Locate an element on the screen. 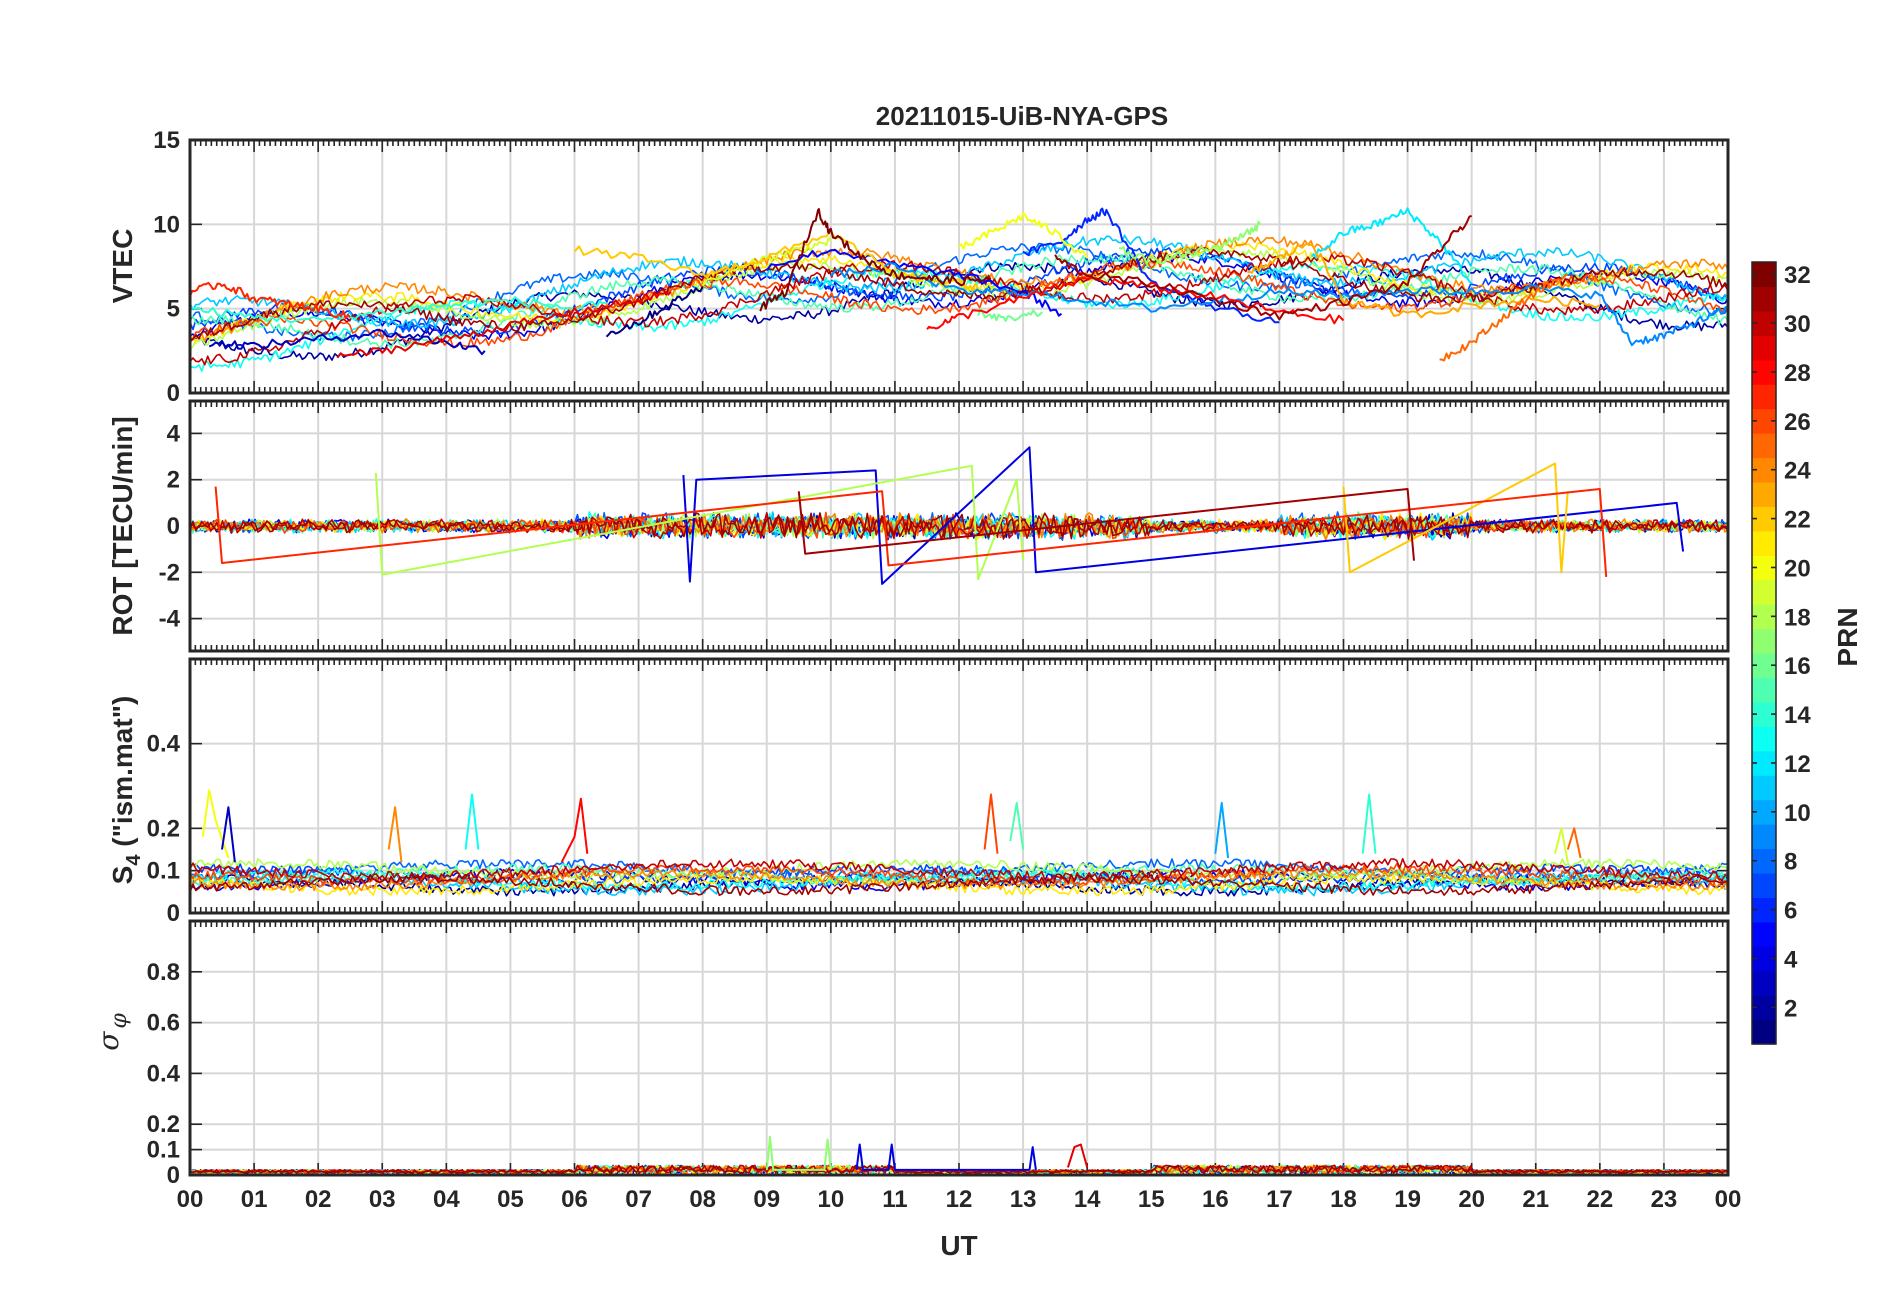 This screenshot has height=1292, width=1902. colorbar-tick-label: 22 is located at coordinates (1797, 520).